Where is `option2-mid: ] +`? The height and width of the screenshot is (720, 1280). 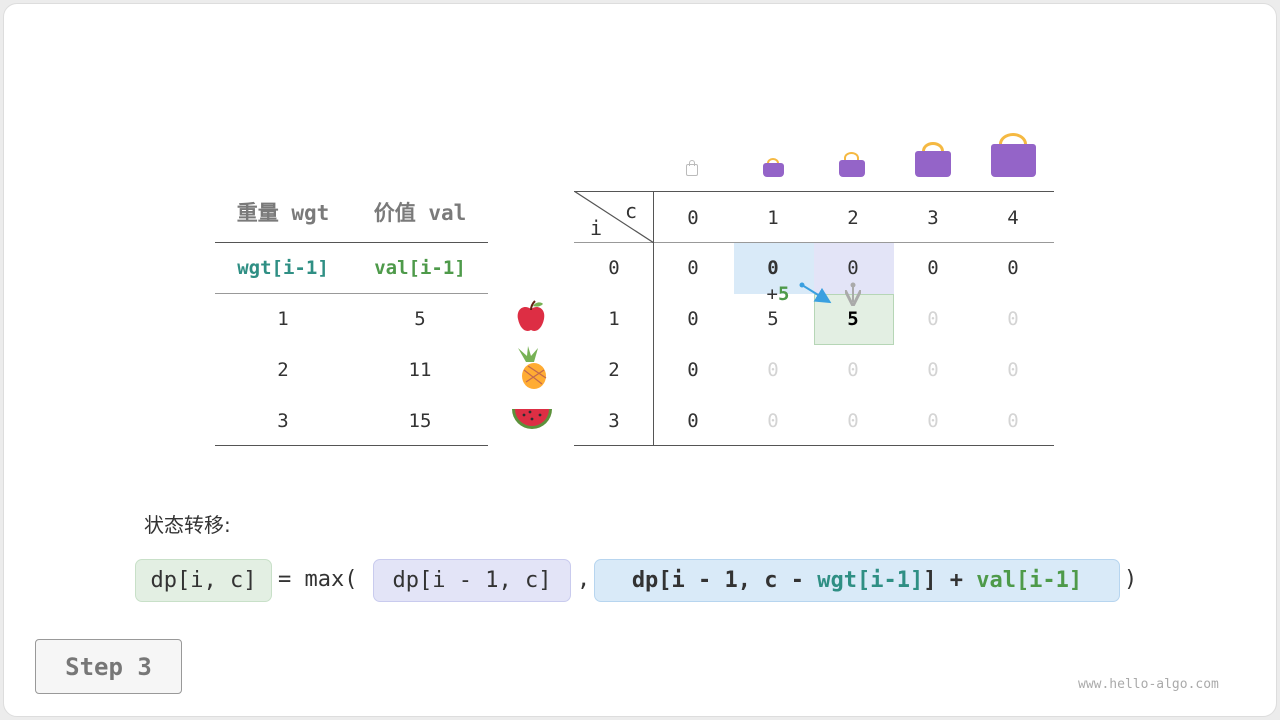
option2-mid: ] + is located at coordinates (950, 580).